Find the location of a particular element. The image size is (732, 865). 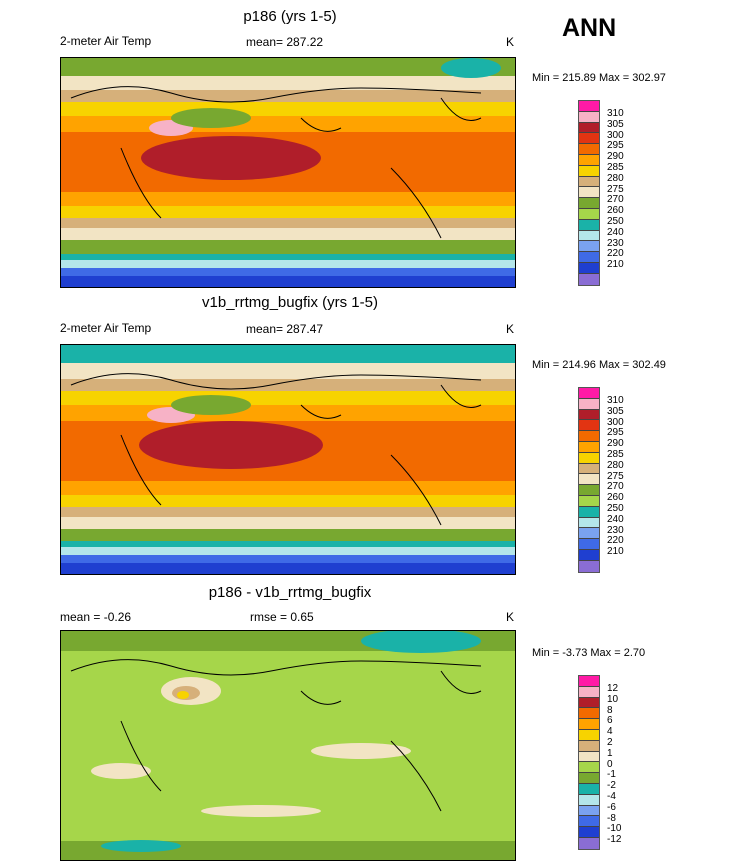

legend-label: -4 is located at coordinates (611, 796).